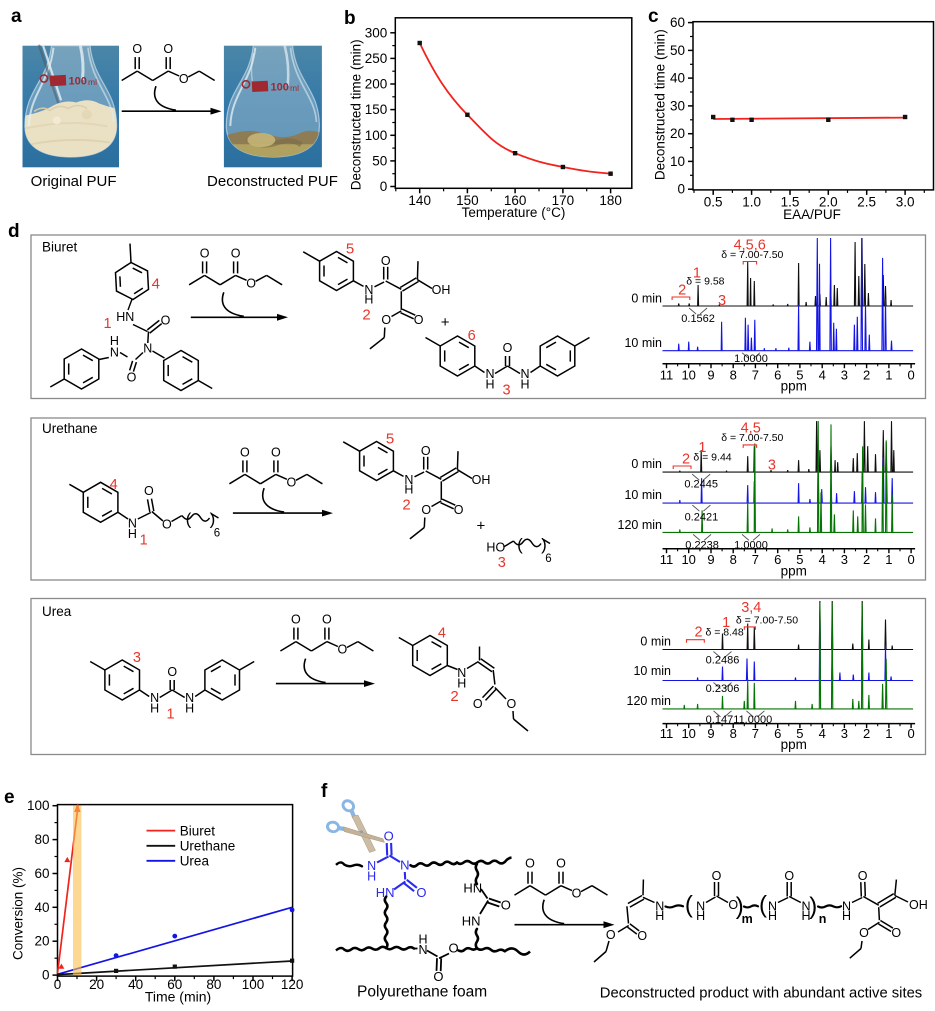 The width and height of the screenshot is (935, 1011). Describe the element at coordinates (272, 181) in the screenshot. I see `svg-text: Deconstructed PUF` at that location.